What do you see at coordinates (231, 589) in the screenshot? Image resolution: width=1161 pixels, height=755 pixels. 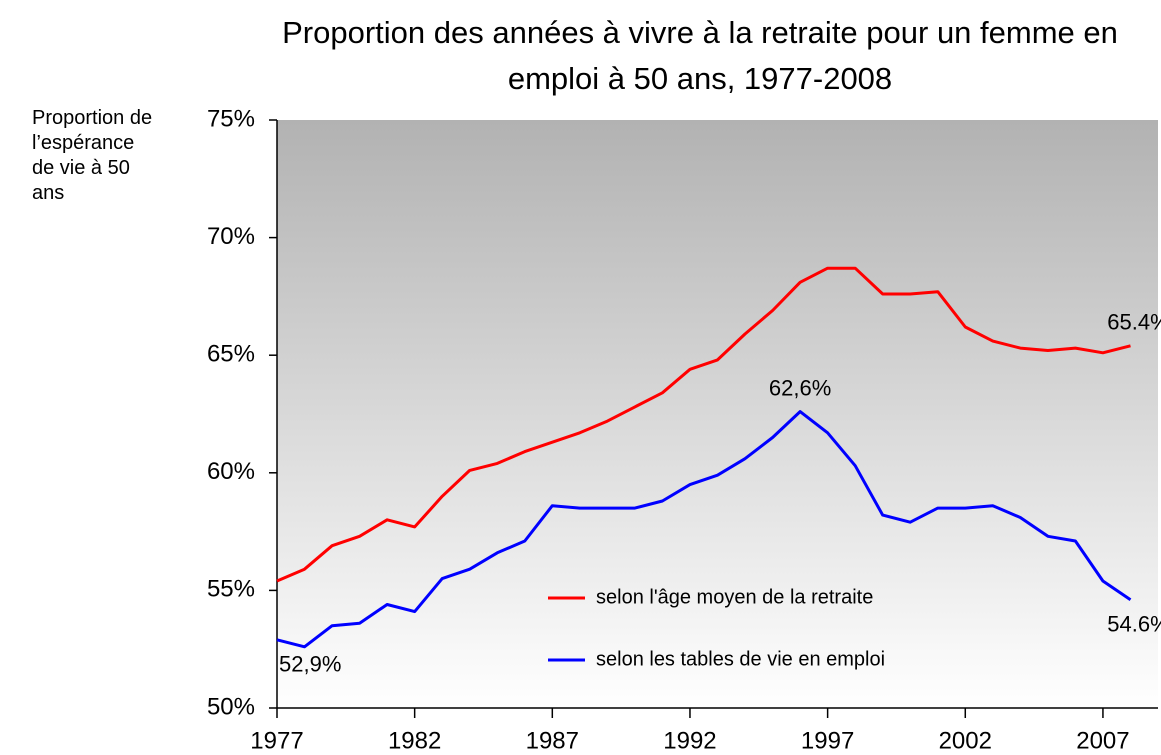 I see `y-tick-label: 55%` at bounding box center [231, 589].